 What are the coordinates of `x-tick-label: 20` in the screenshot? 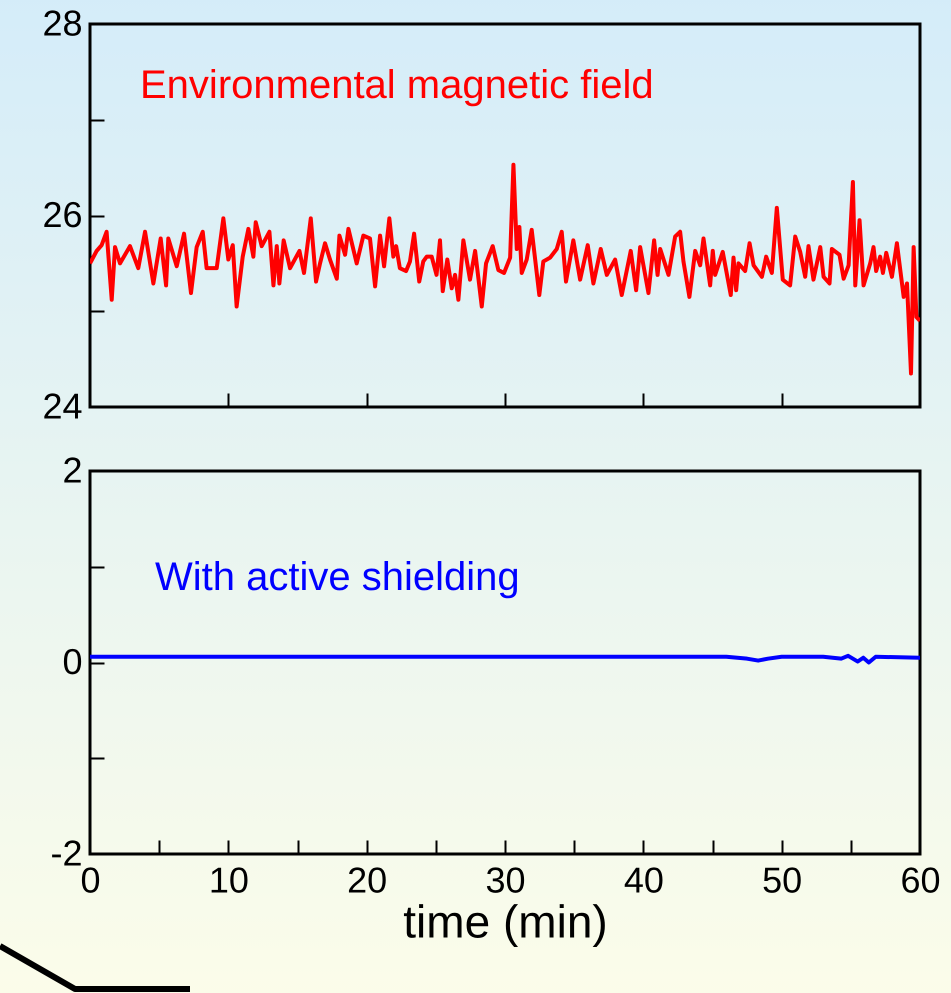 It's located at (367, 880).